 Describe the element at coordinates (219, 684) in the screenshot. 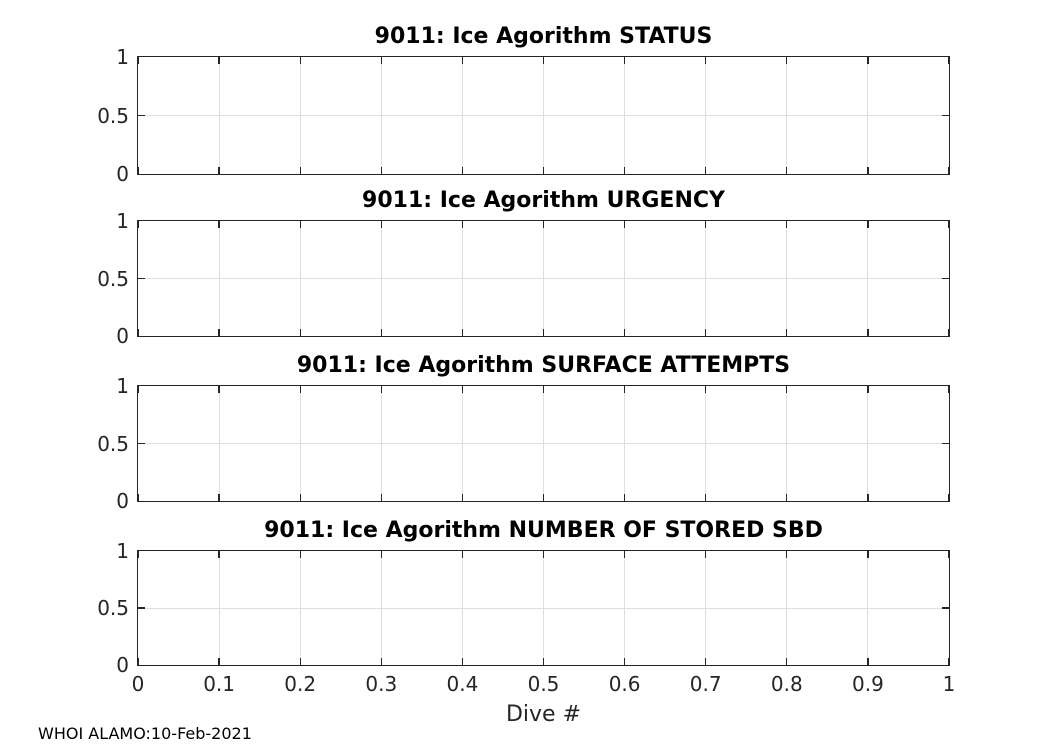

I see `x-tick-label: 0.1` at that location.